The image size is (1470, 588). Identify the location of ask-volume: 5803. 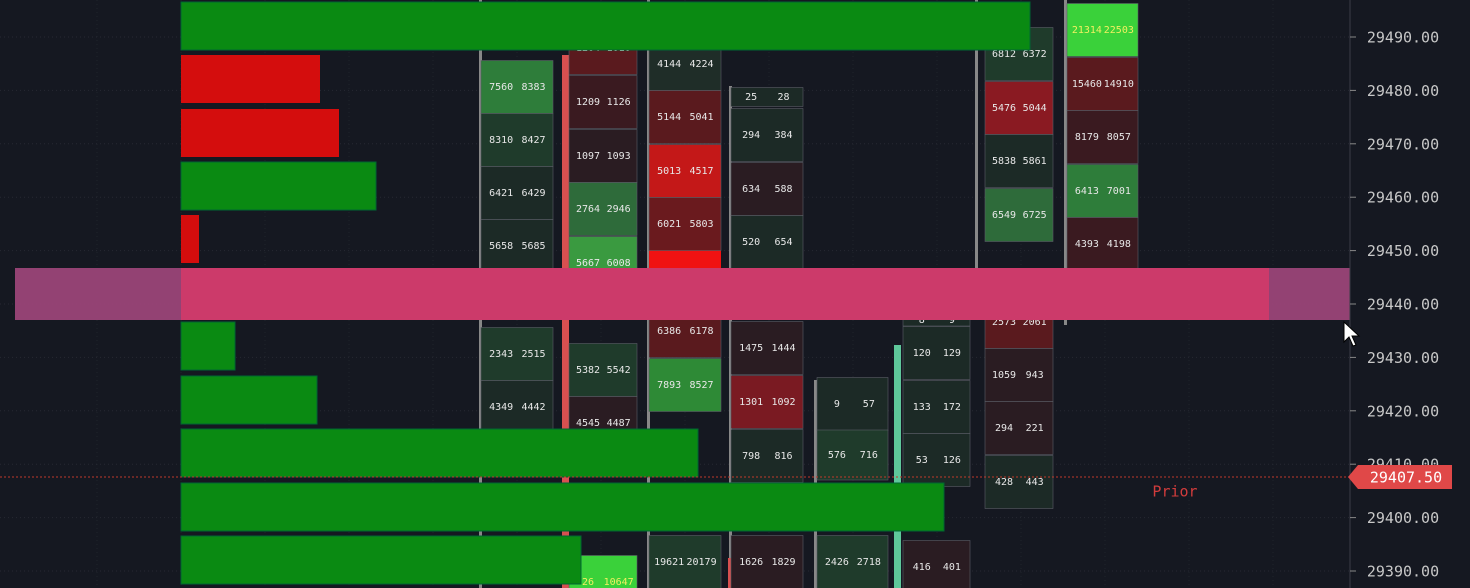
(702, 224).